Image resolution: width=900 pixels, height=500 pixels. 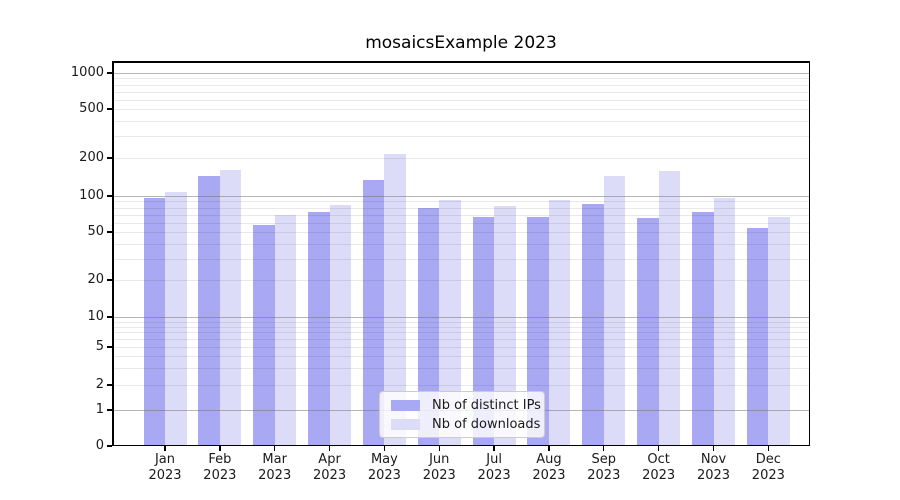 I want to click on x-tick-label-jan: Jan 2023, so click(x=165, y=468).